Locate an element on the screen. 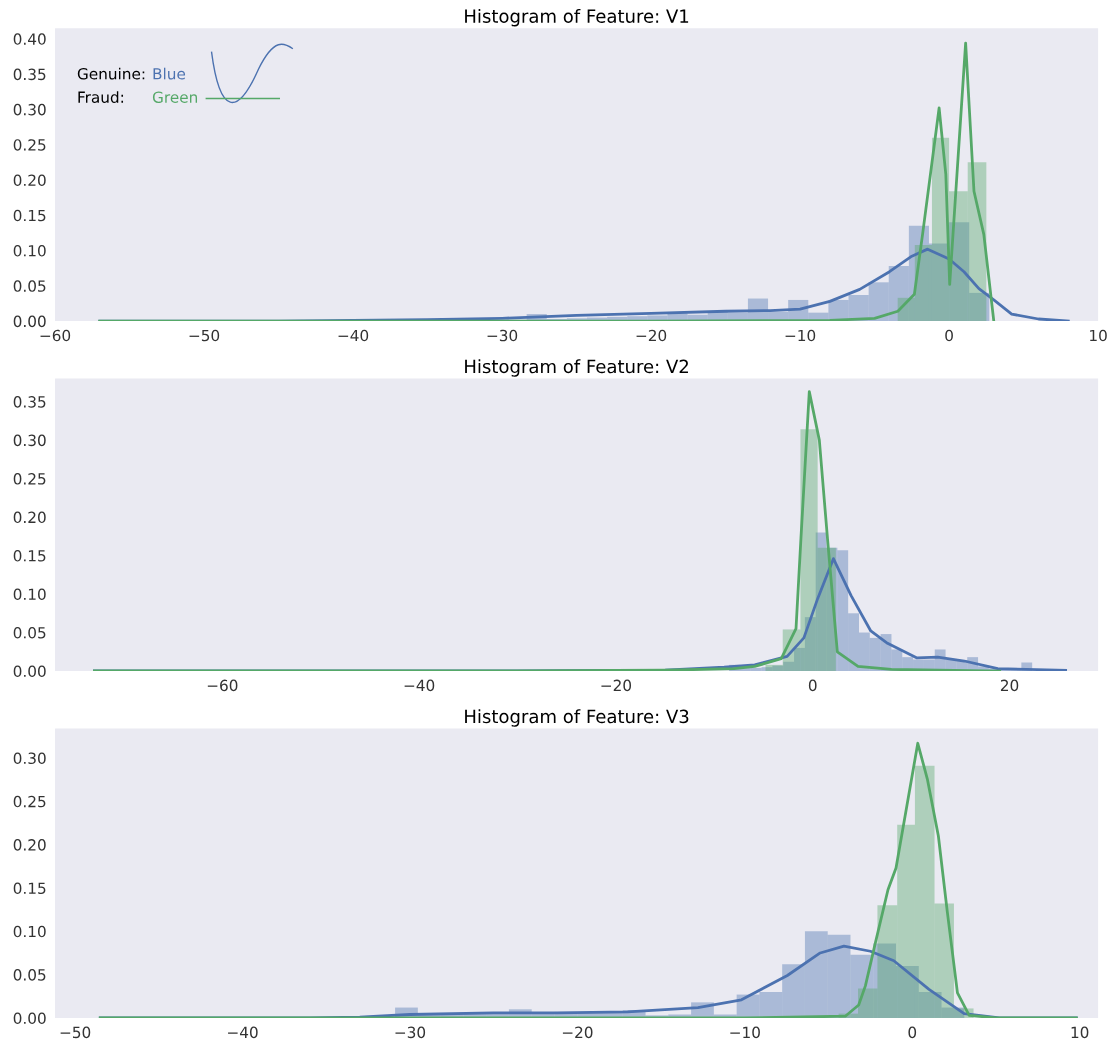  y-tick-label: 0.40 is located at coordinates (29, 39).